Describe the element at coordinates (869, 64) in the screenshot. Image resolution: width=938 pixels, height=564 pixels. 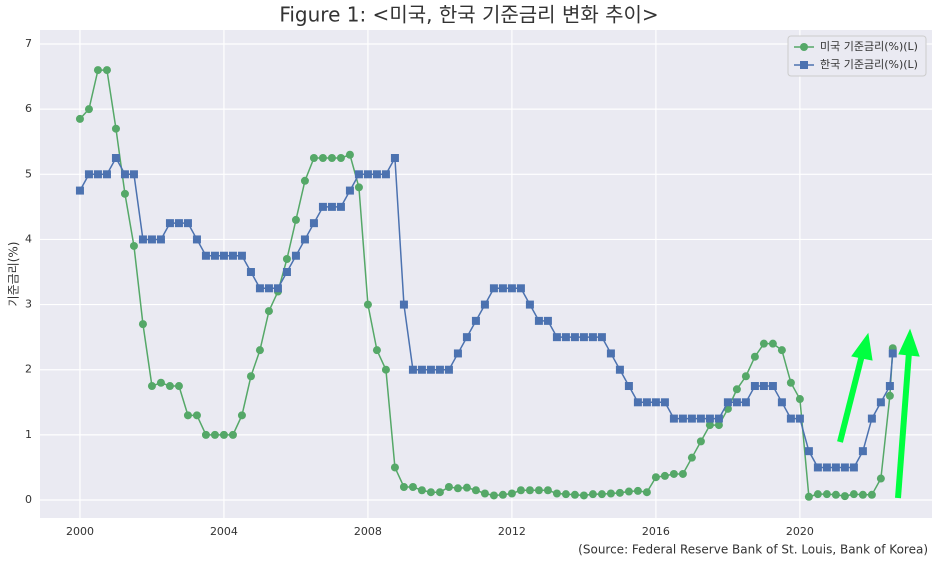
I see `legend-label: 한국 기준금리(%)(L)` at that location.